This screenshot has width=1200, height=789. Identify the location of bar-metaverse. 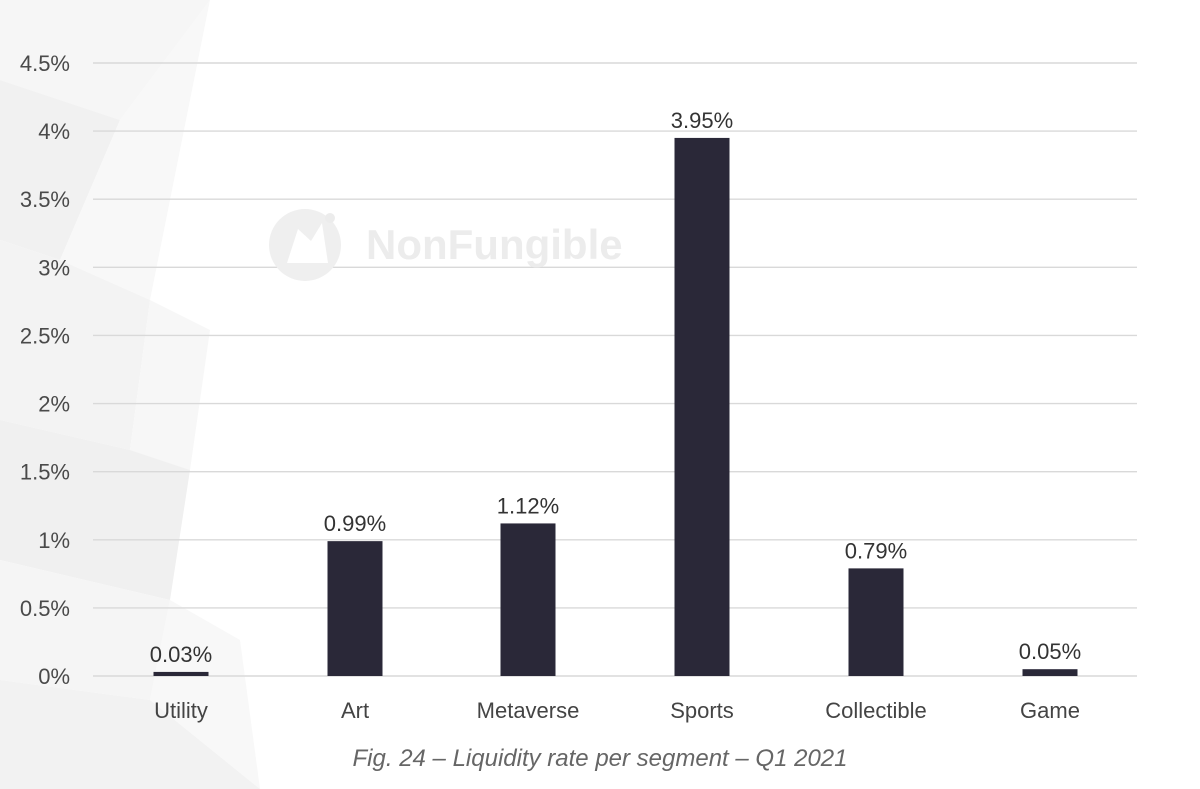
(528, 599).